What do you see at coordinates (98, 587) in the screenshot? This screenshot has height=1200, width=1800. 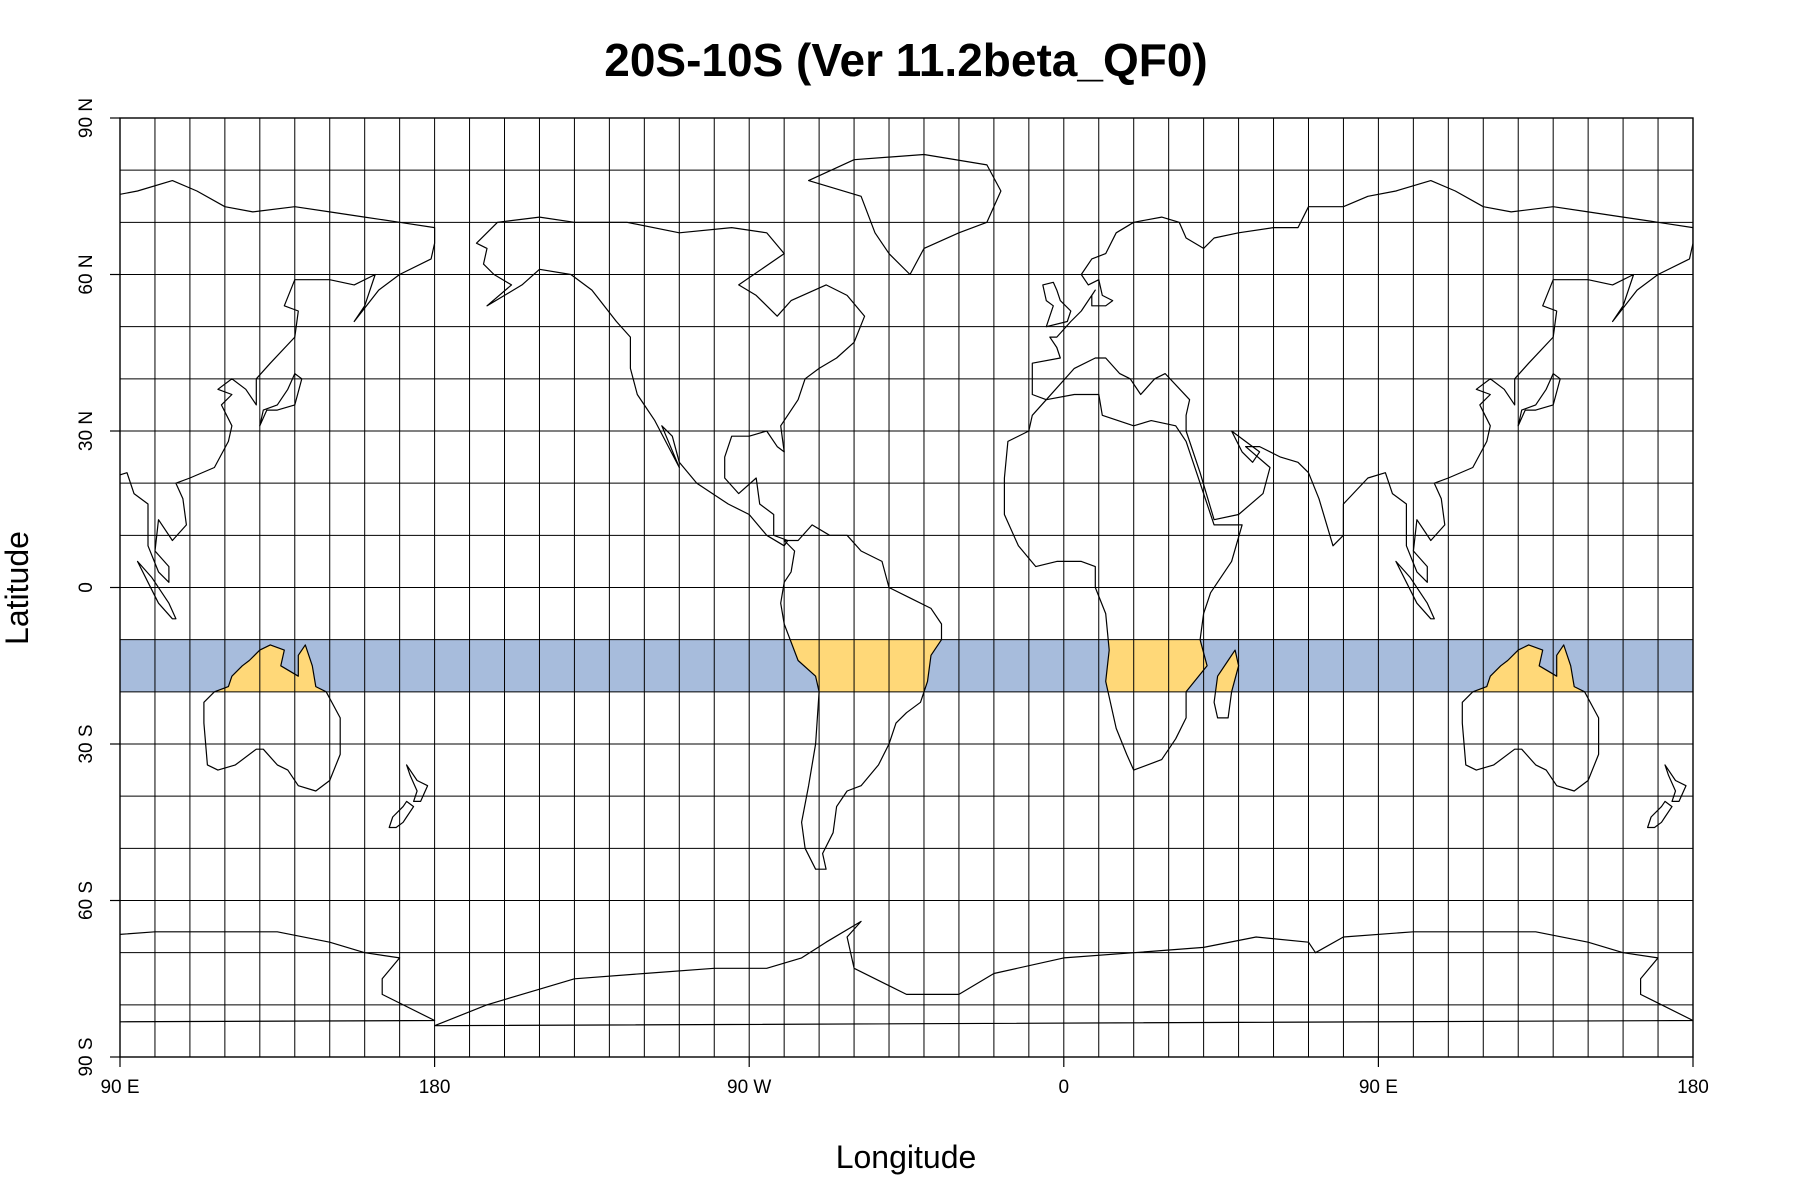 I see `y-axis-ticks: 90 N 60 N 30 N 0 30 S 60 S 90 S` at bounding box center [98, 587].